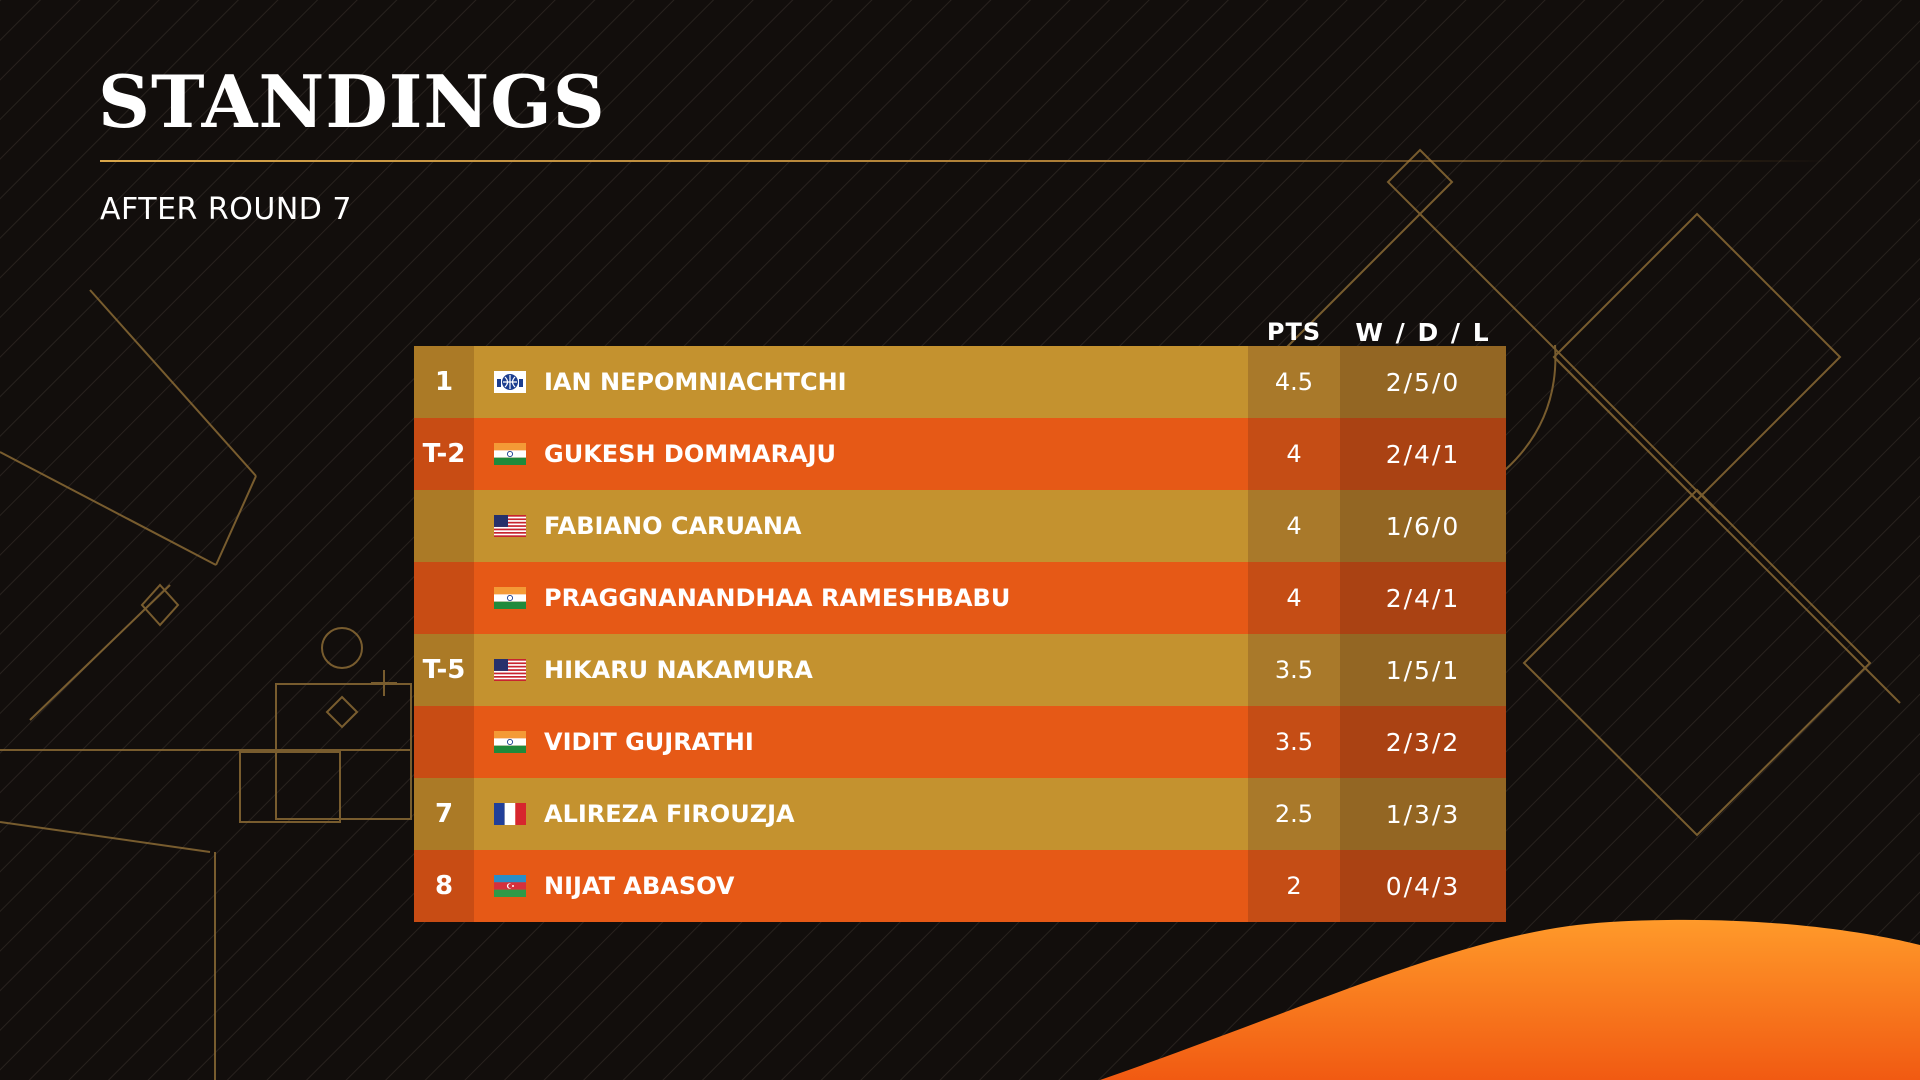 The height and width of the screenshot is (1080, 1920). What do you see at coordinates (861, 886) in the screenshot?
I see `player-cell: NIJAT ABASOV` at bounding box center [861, 886].